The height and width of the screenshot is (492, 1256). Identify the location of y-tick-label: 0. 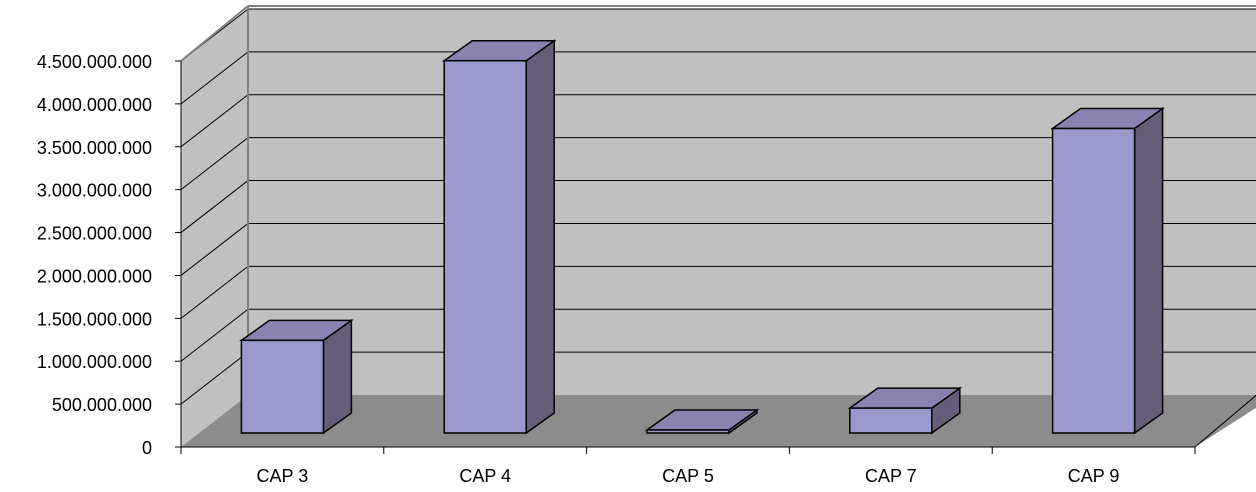
(147, 448).